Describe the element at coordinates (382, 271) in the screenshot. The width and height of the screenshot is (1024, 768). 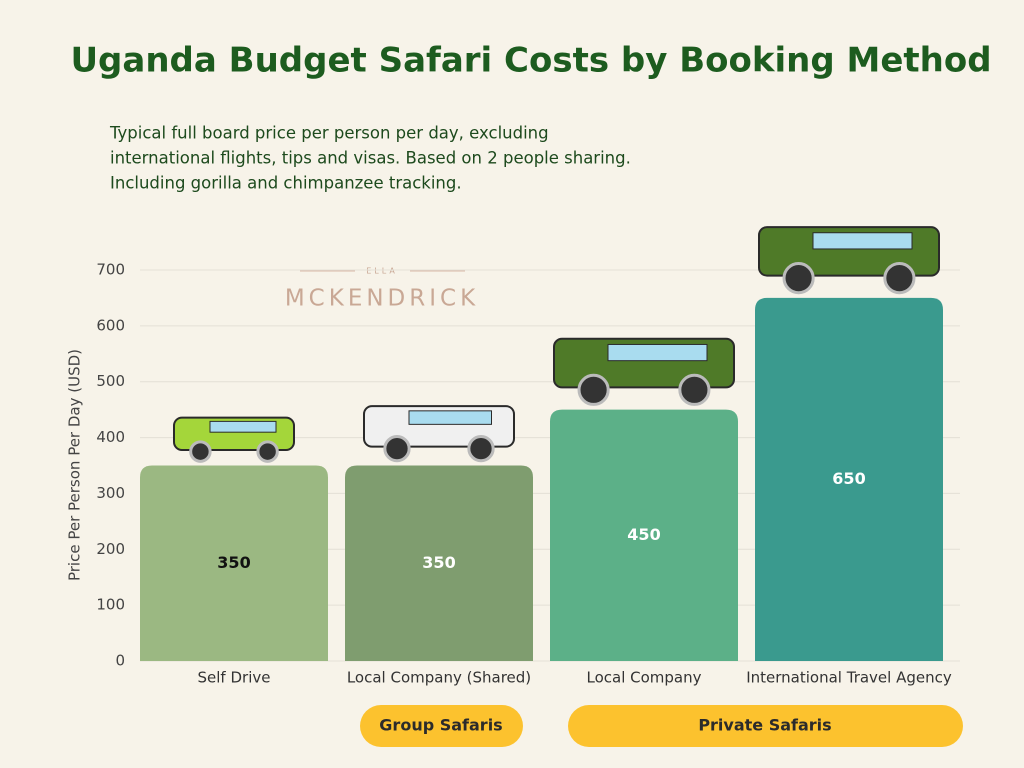
I see `watermark: ELLA` at that location.